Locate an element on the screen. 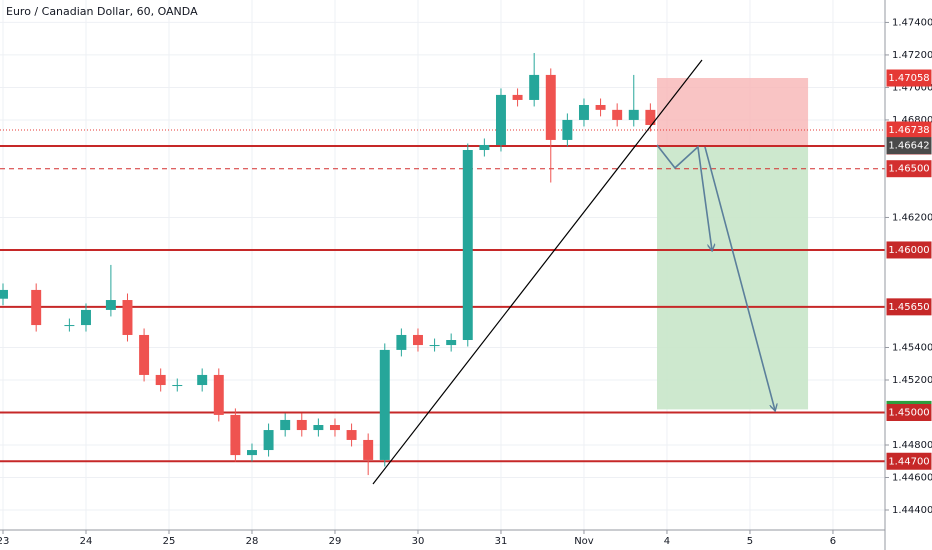  y-tick-label: 1.46200 is located at coordinates (912, 217).